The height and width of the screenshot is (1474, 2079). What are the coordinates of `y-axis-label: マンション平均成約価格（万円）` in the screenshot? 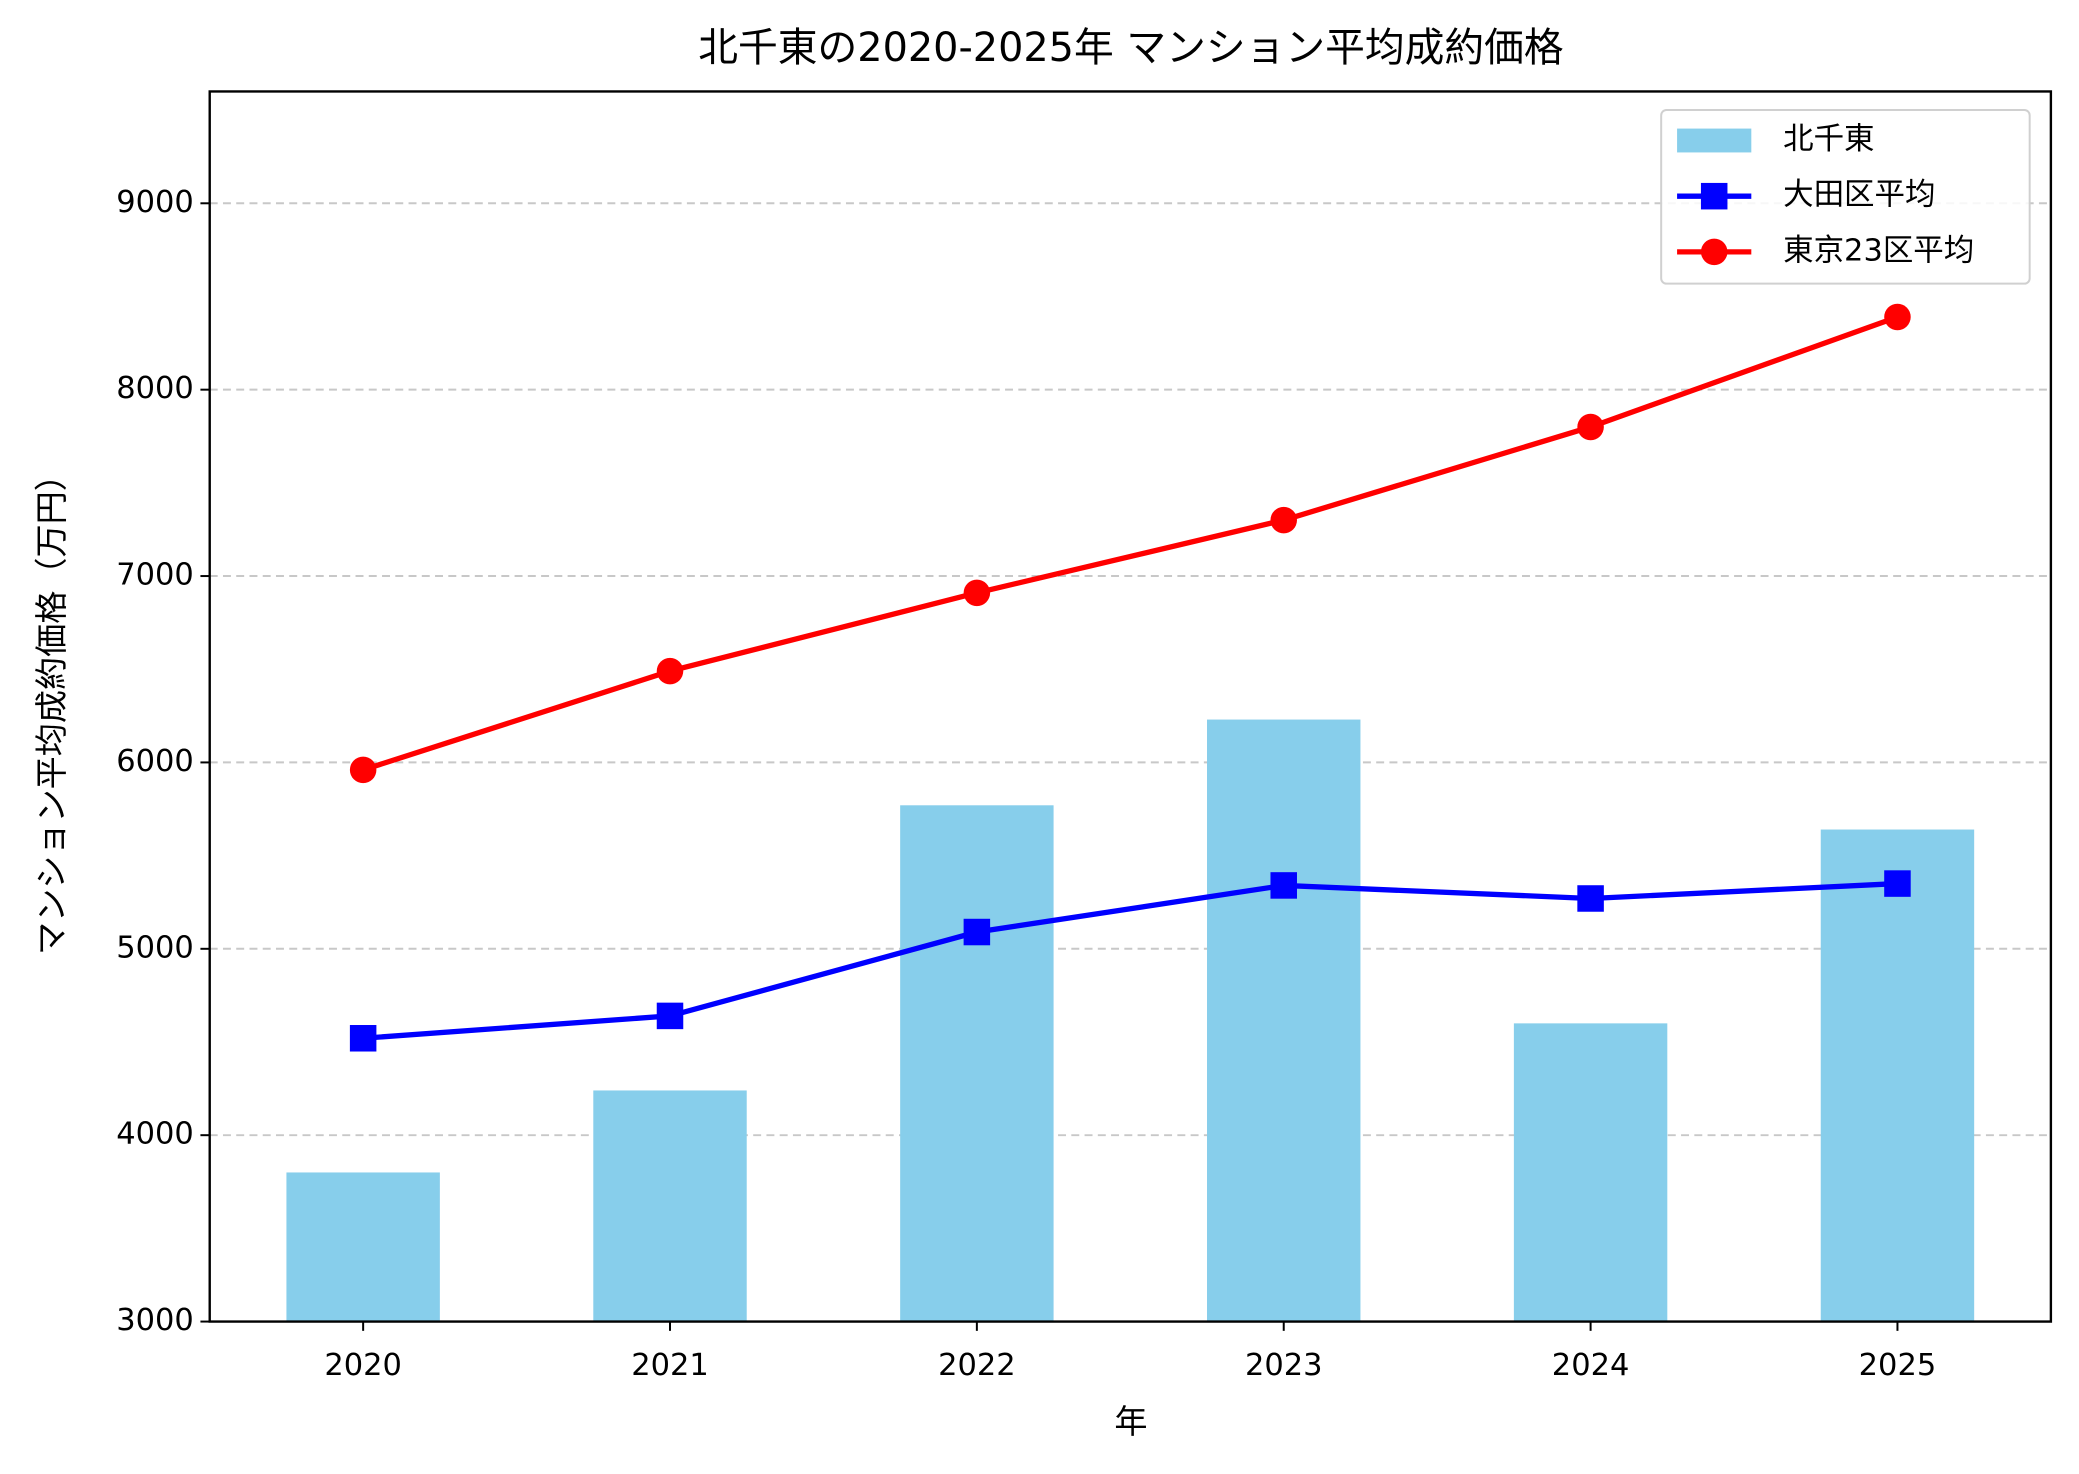 It's located at (51, 706).